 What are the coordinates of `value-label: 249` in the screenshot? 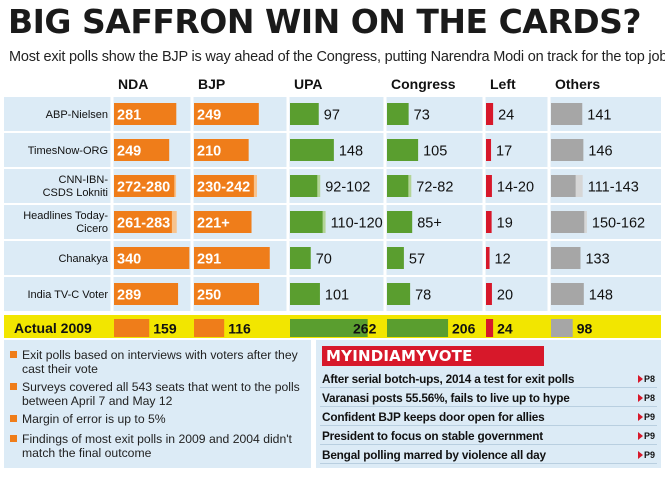 It's located at (209, 116).